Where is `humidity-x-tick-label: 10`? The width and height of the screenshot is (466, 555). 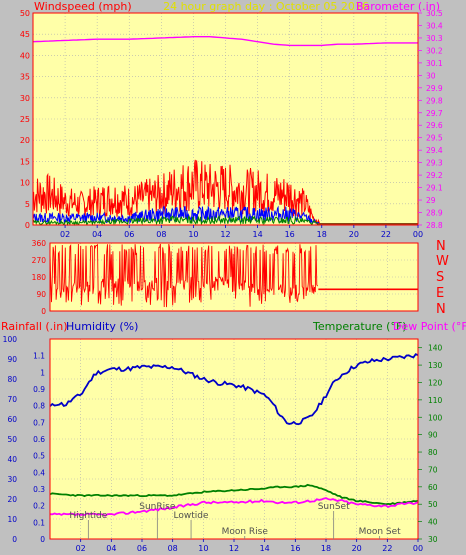 humidity-x-tick-label: 10 is located at coordinates (203, 548).